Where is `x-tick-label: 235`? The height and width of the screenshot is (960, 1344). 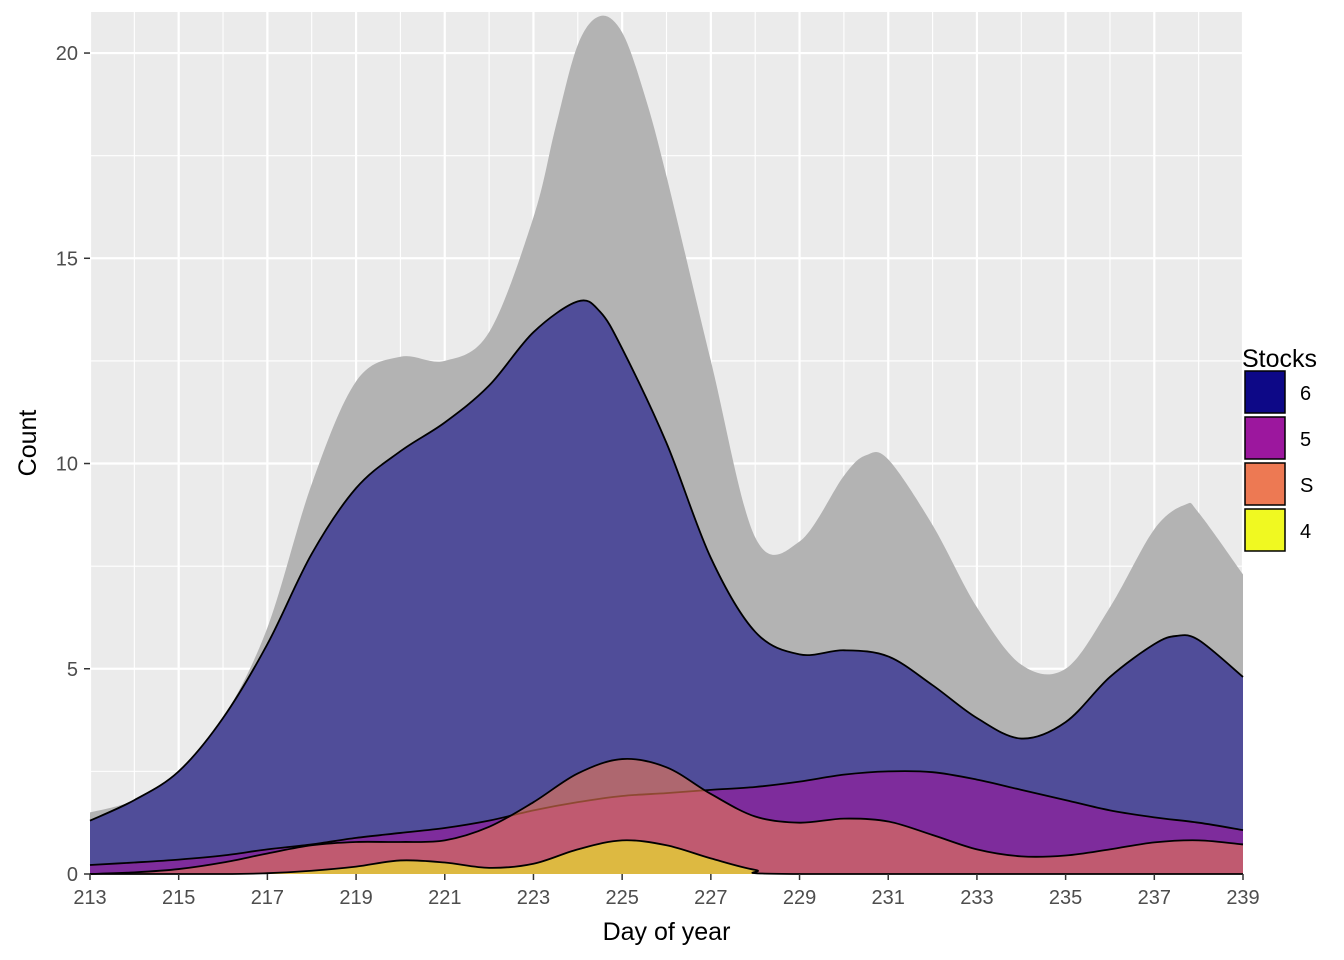 x-tick-label: 235 is located at coordinates (1065, 898).